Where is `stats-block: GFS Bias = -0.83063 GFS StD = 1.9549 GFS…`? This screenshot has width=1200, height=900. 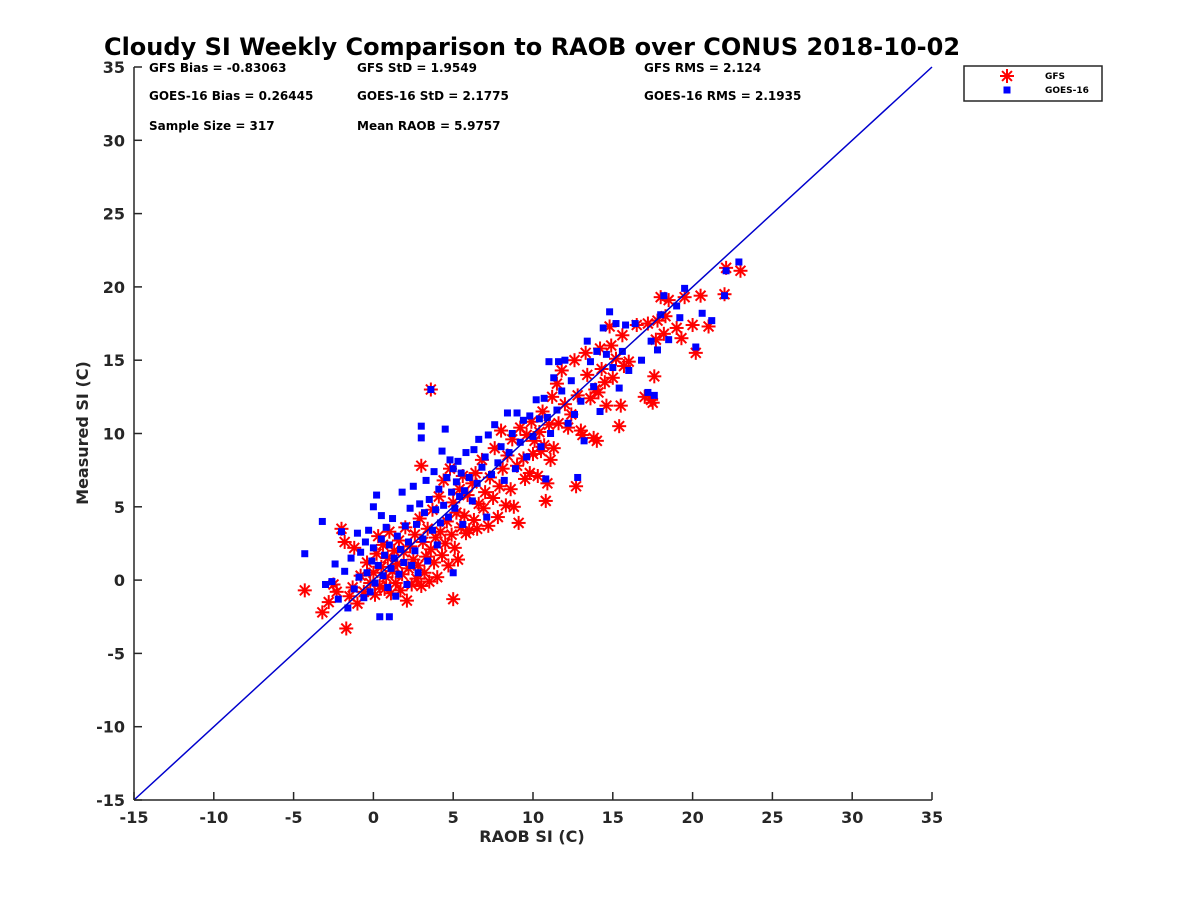 stats-block: GFS Bias = -0.83063 GFS StD = 1.9549 GFS… is located at coordinates (475, 97).